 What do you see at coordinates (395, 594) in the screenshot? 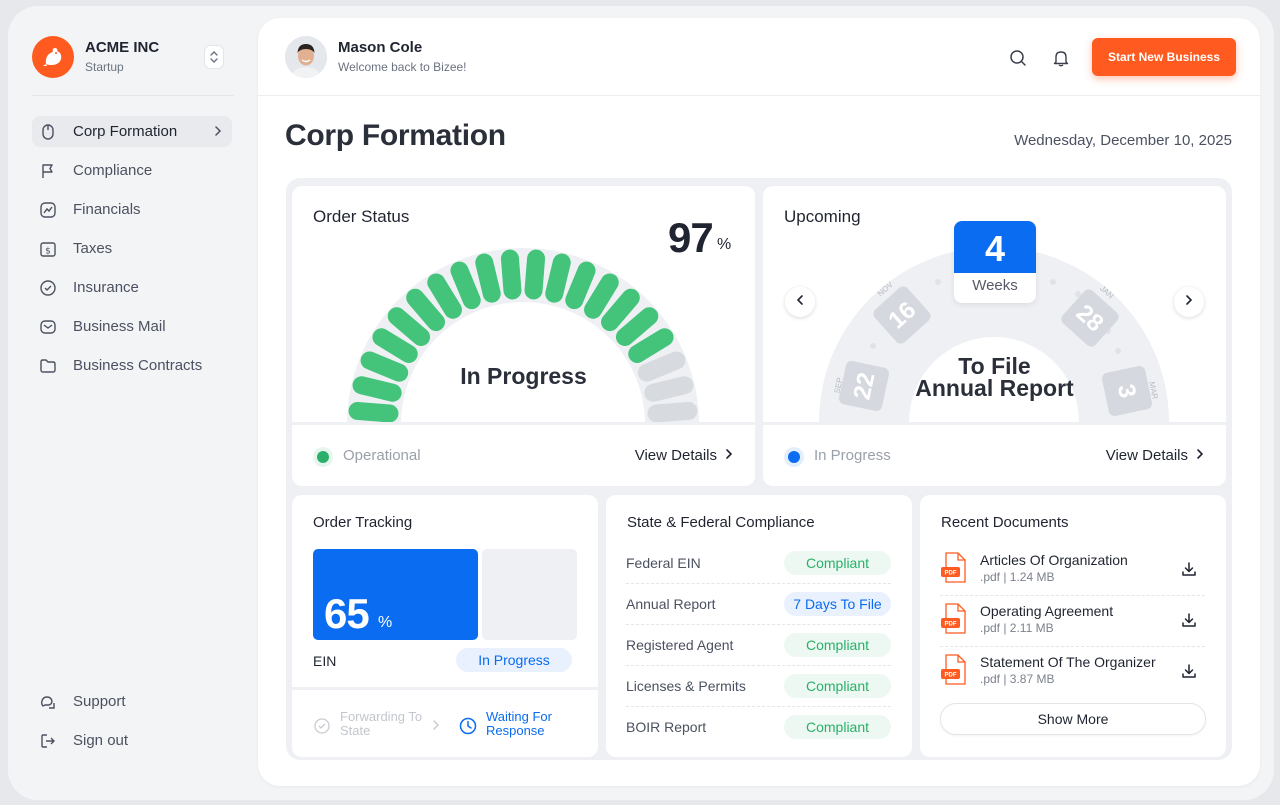
I see `tracking-progress-fill` at bounding box center [395, 594].